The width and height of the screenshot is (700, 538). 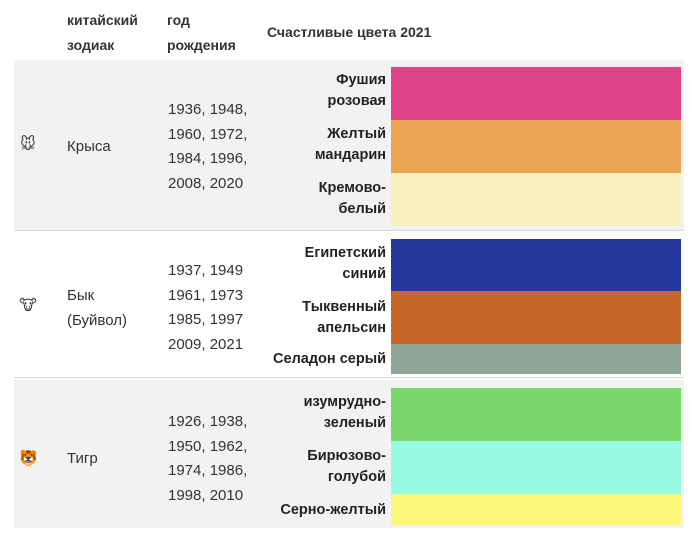 What do you see at coordinates (536, 317) in the screenshot?
I see `color-swatch-pumpkin` at bounding box center [536, 317].